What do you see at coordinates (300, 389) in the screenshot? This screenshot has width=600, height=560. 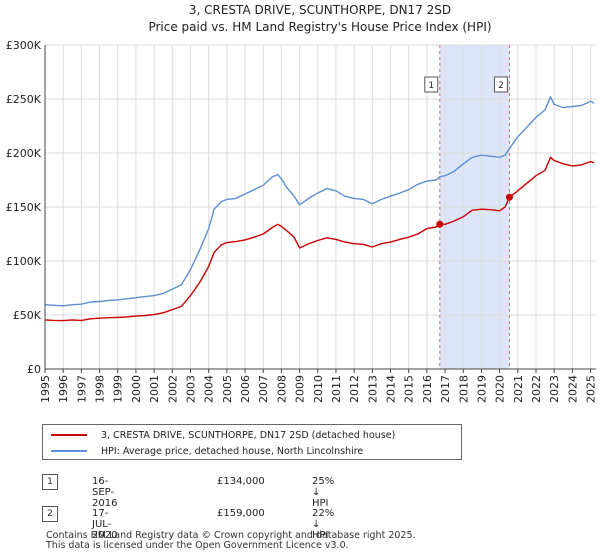 I see `x-tick-label: 2009` at bounding box center [300, 389].